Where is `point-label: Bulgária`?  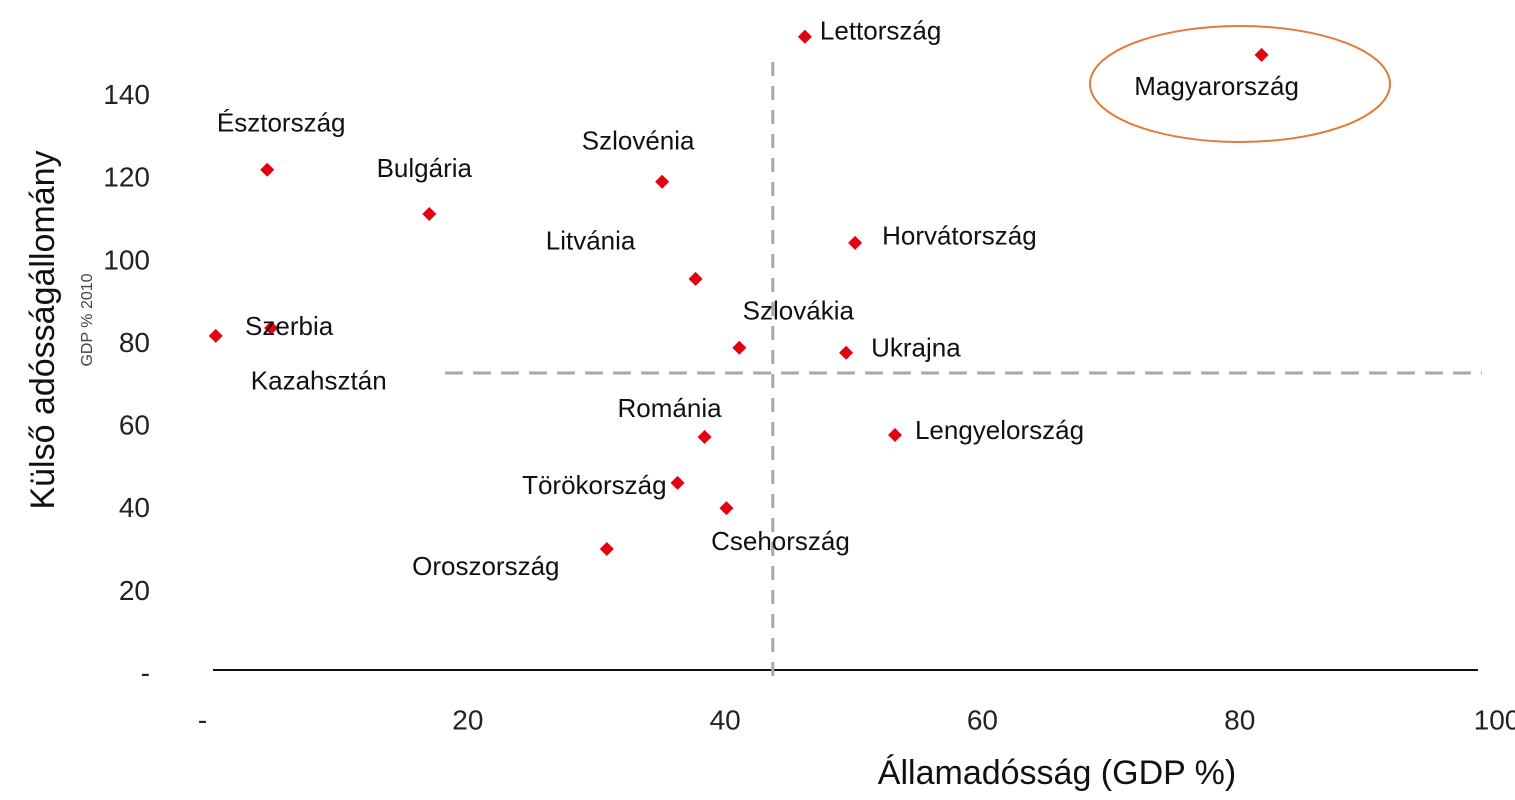
point-label: Bulgária is located at coordinates (425, 168).